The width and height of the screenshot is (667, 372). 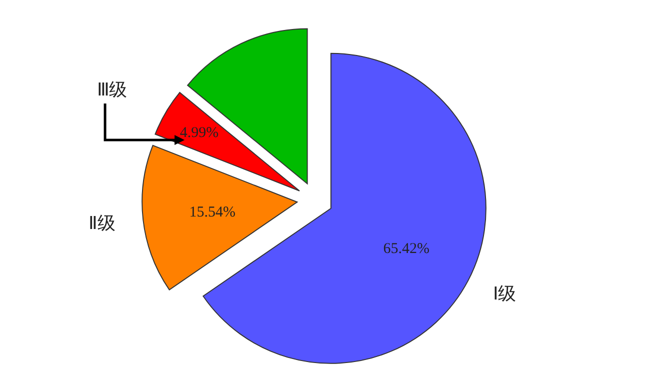 I want to click on slice-label: Ⅰ级, so click(x=504, y=294).